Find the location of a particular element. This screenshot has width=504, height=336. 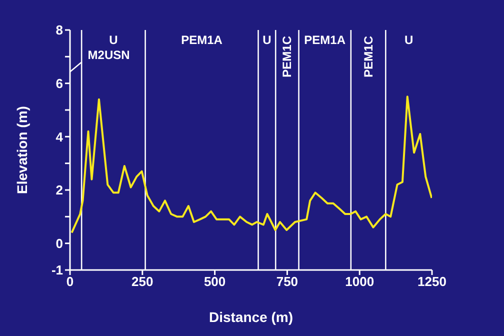

x-tick-label: 1250 is located at coordinates (432, 282).